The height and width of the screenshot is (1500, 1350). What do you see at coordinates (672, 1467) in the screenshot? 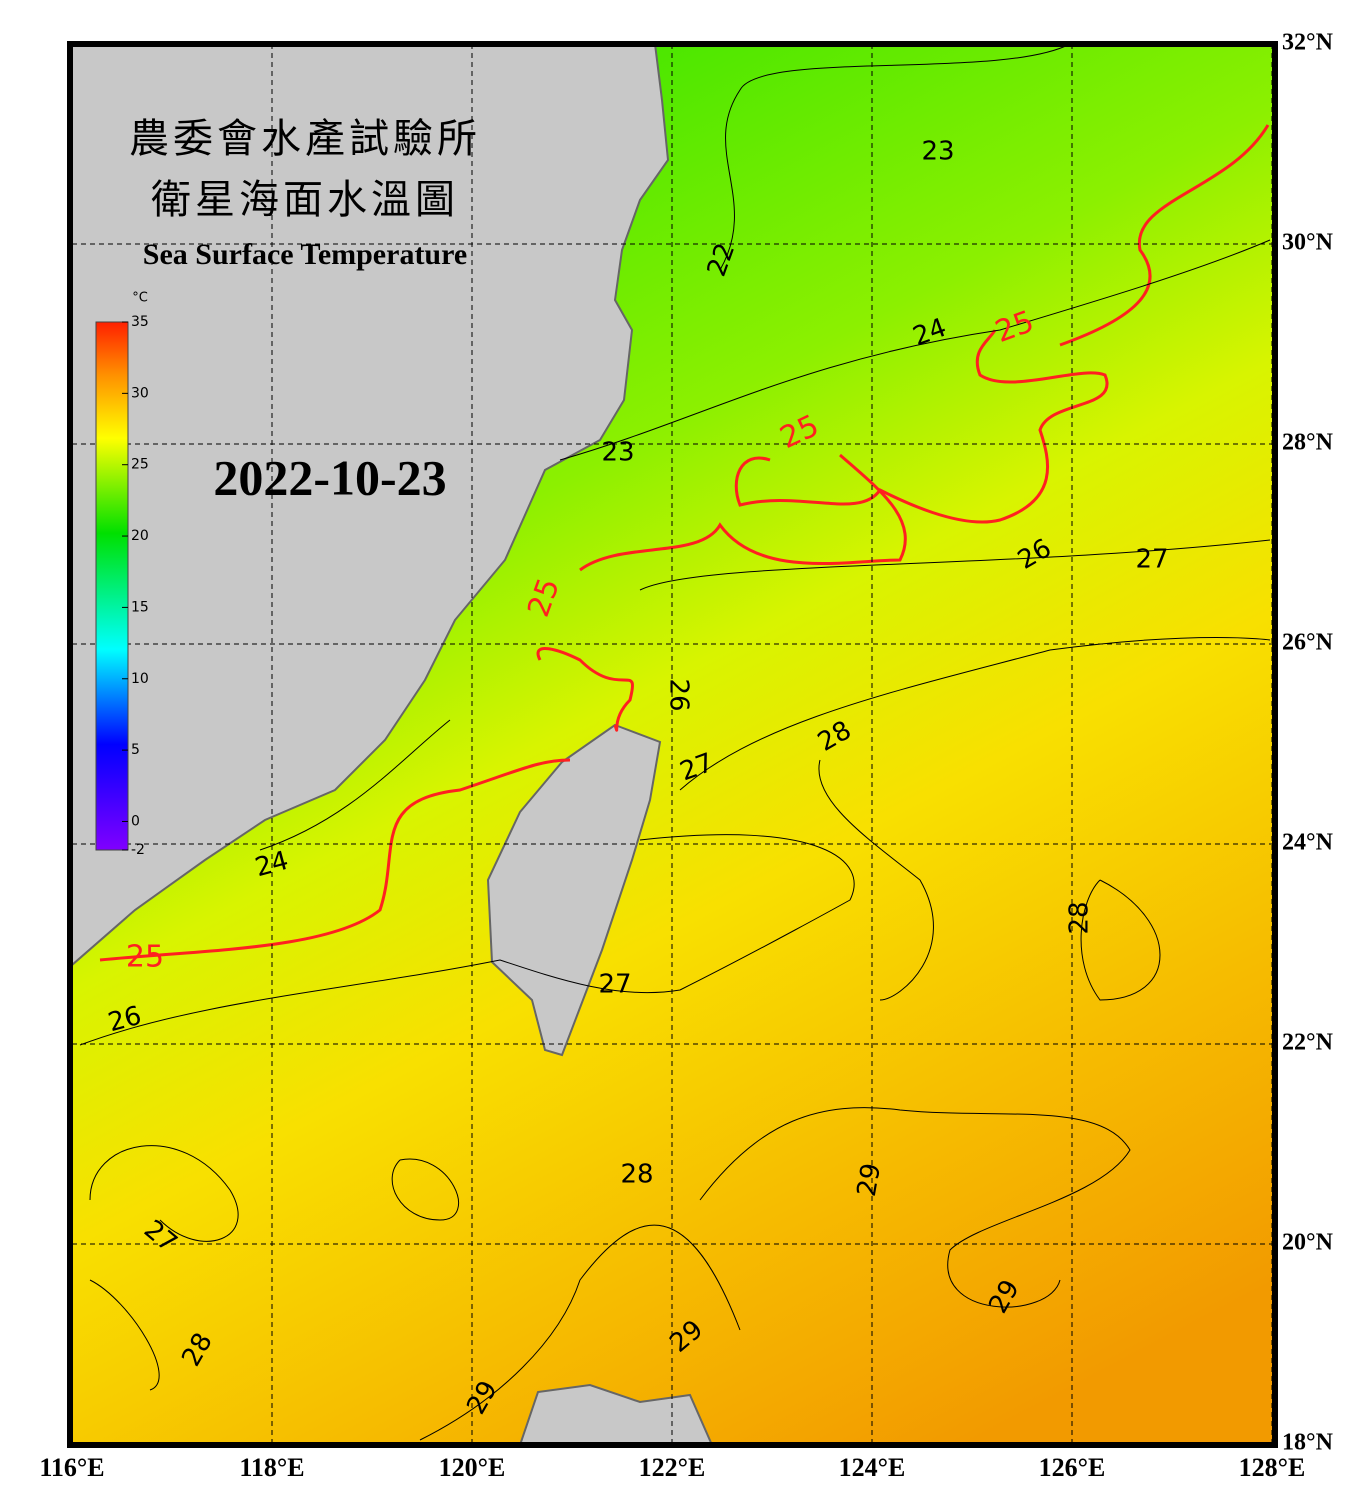
I see `x-tick-label: 122°E` at bounding box center [672, 1467].